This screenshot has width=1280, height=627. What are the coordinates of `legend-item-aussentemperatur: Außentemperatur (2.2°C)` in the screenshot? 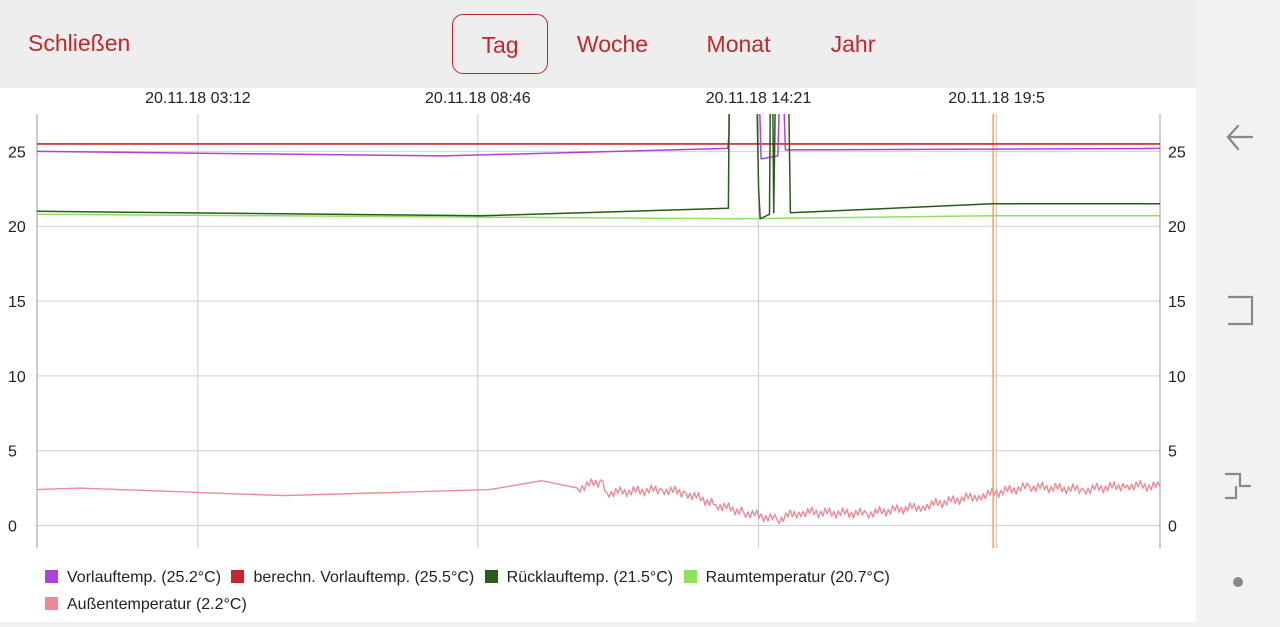 It's located at (146, 605).